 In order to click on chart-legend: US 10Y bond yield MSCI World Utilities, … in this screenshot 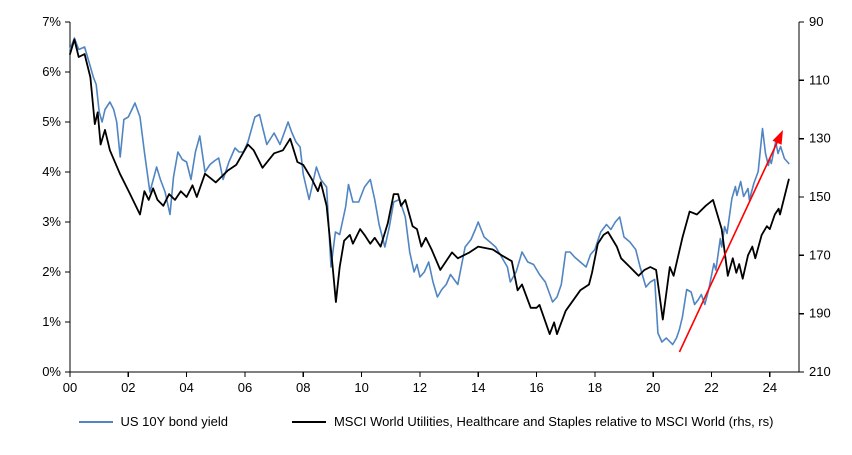, I will do `click(426, 421)`.